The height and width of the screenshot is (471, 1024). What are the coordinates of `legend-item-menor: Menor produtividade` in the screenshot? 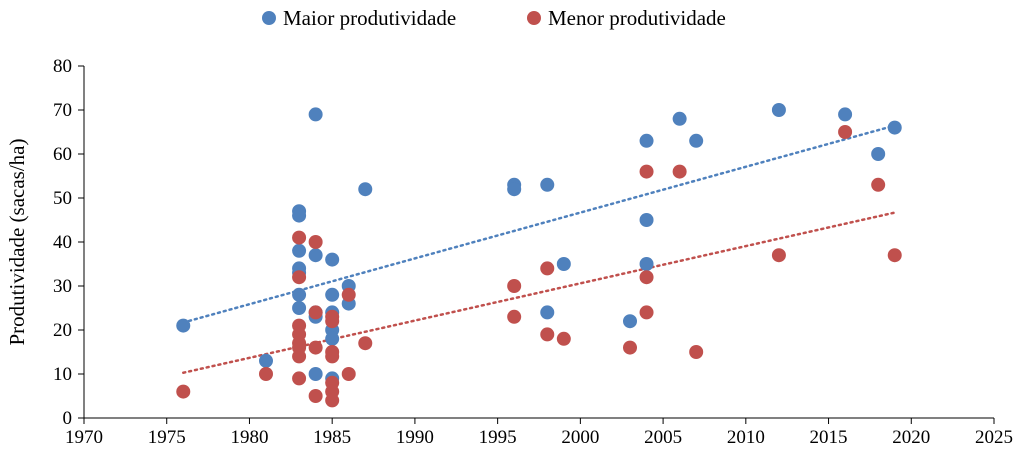 It's located at (626, 18).